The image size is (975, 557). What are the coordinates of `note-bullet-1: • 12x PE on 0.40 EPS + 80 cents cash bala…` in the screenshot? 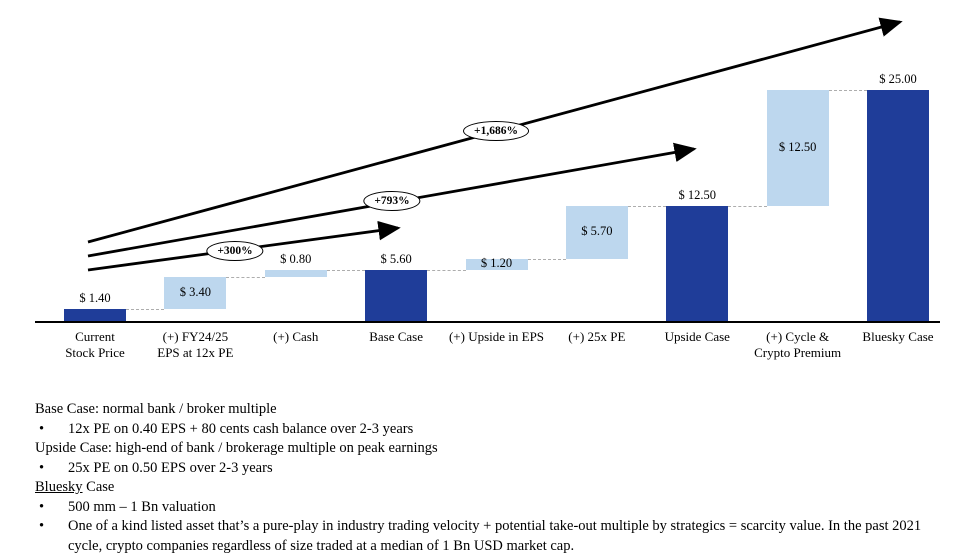 It's located at (486, 430).